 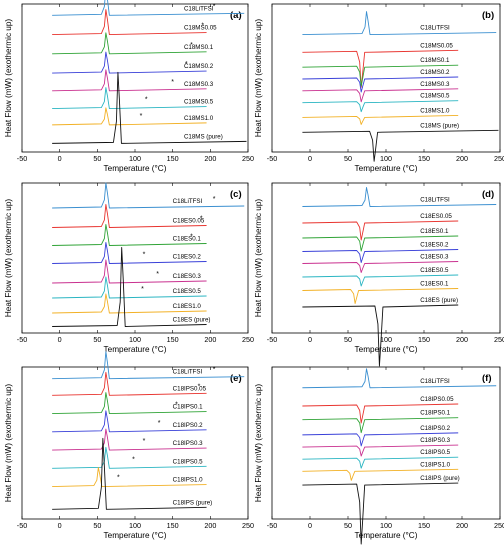 What do you see at coordinates (435, 428) in the screenshot?
I see `series-label: C18IPS0.2` at bounding box center [435, 428].